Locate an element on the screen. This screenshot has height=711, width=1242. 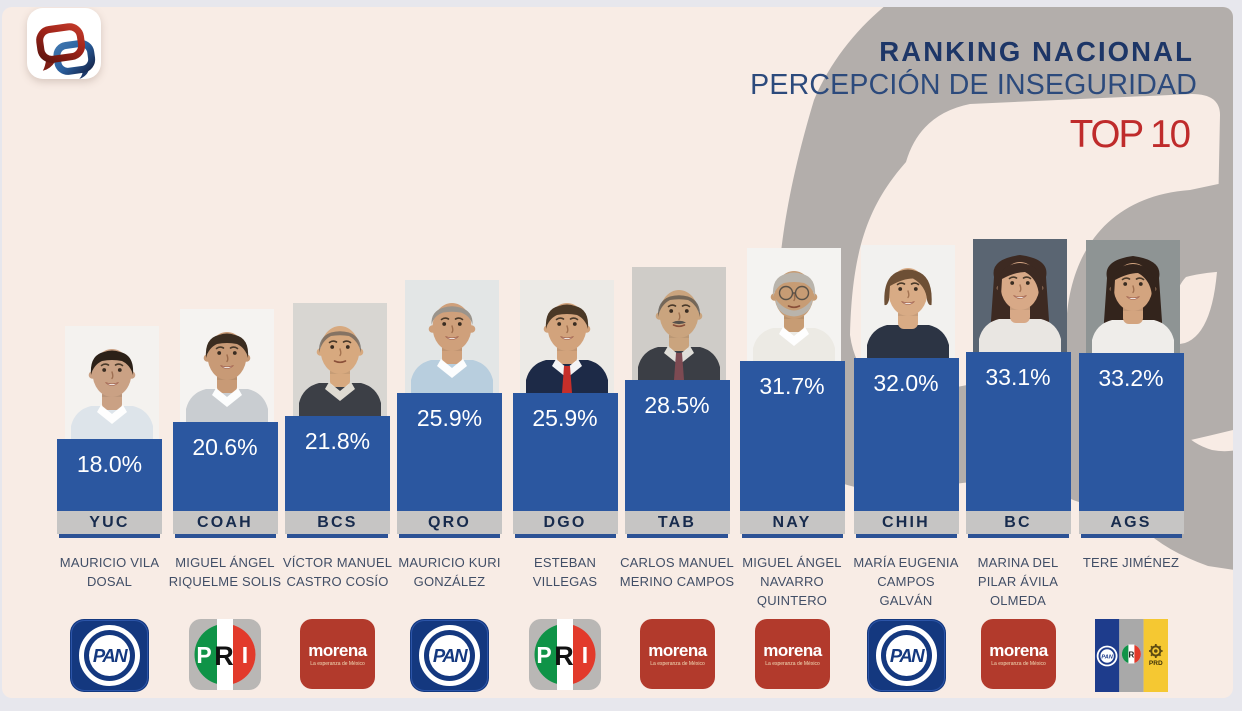
svg-text: PRD is located at coordinates (1155, 663).